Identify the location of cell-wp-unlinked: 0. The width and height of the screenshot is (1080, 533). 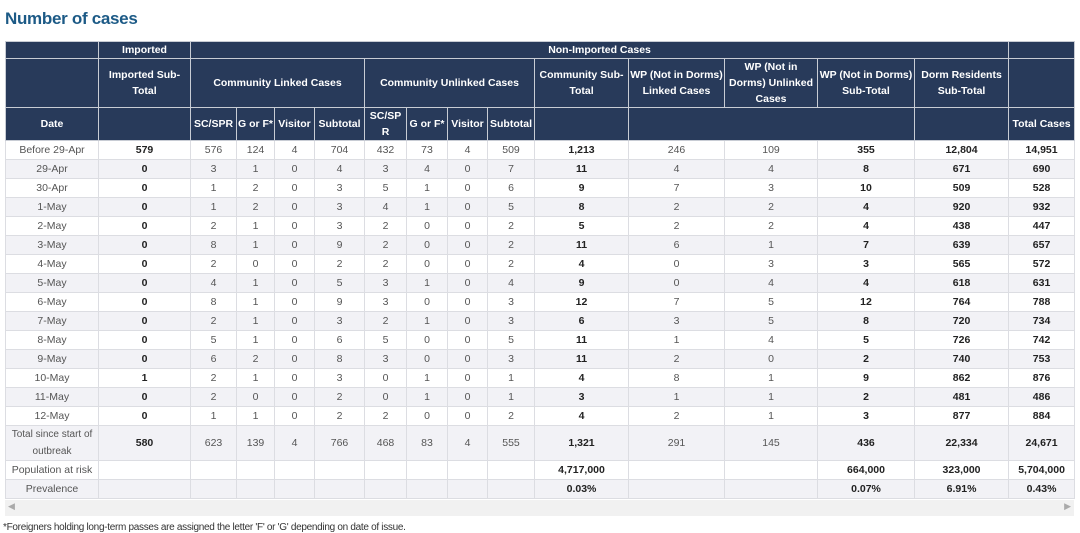
(771, 359).